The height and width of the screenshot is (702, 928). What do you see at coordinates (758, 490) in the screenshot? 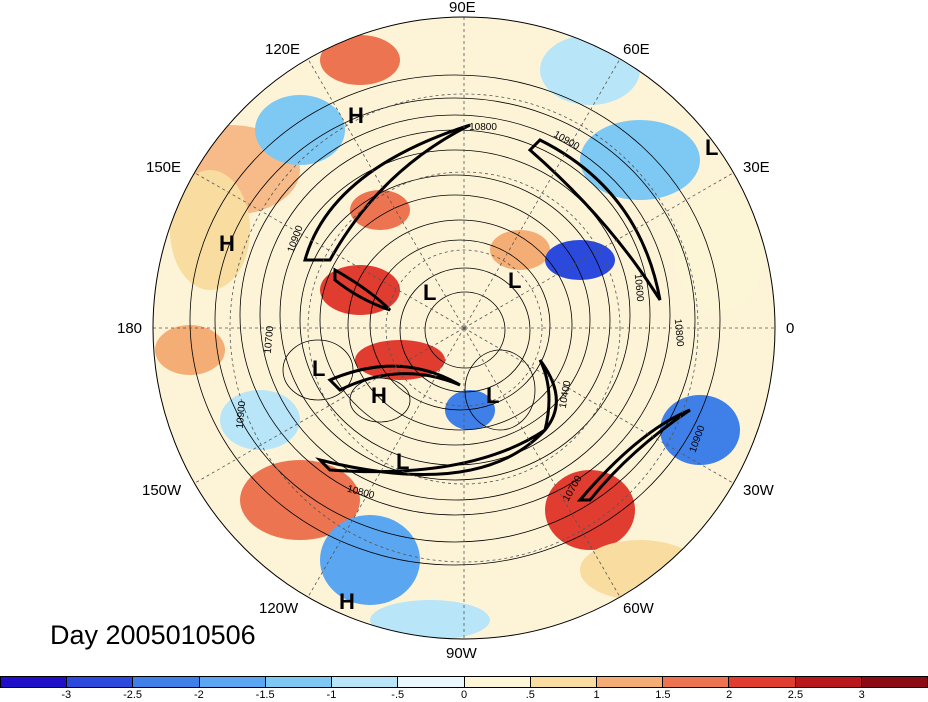
I see `lon-label-30w: 30W` at bounding box center [758, 490].